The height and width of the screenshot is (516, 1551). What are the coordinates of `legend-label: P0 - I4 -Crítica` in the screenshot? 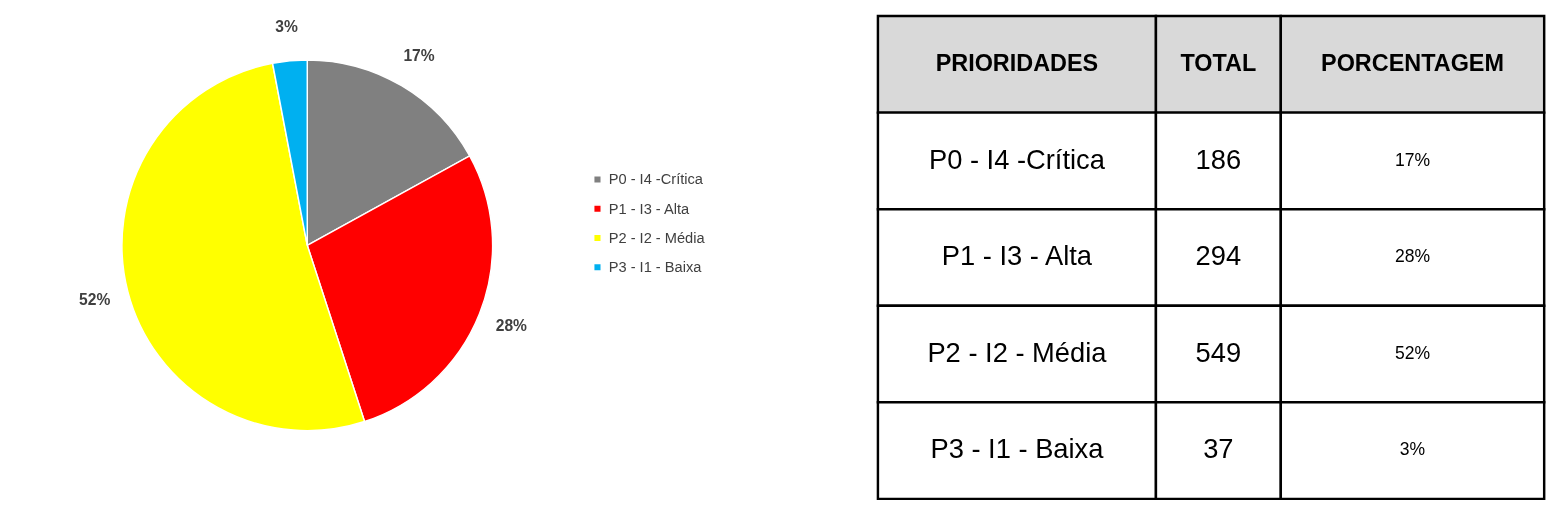 It's located at (656, 179).